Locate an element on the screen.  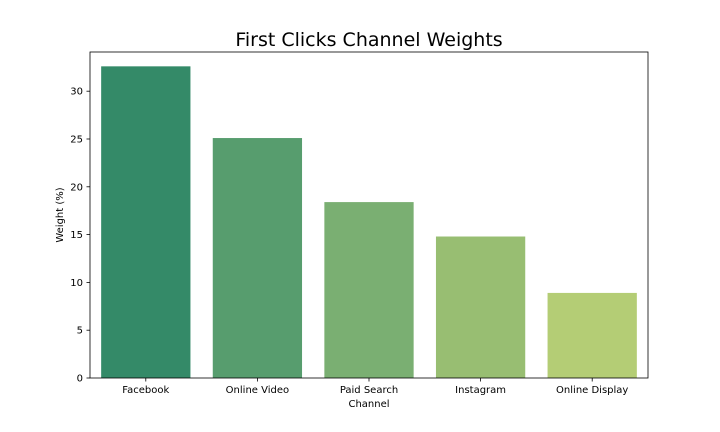
x-tick-label: Facebook is located at coordinates (145, 390).